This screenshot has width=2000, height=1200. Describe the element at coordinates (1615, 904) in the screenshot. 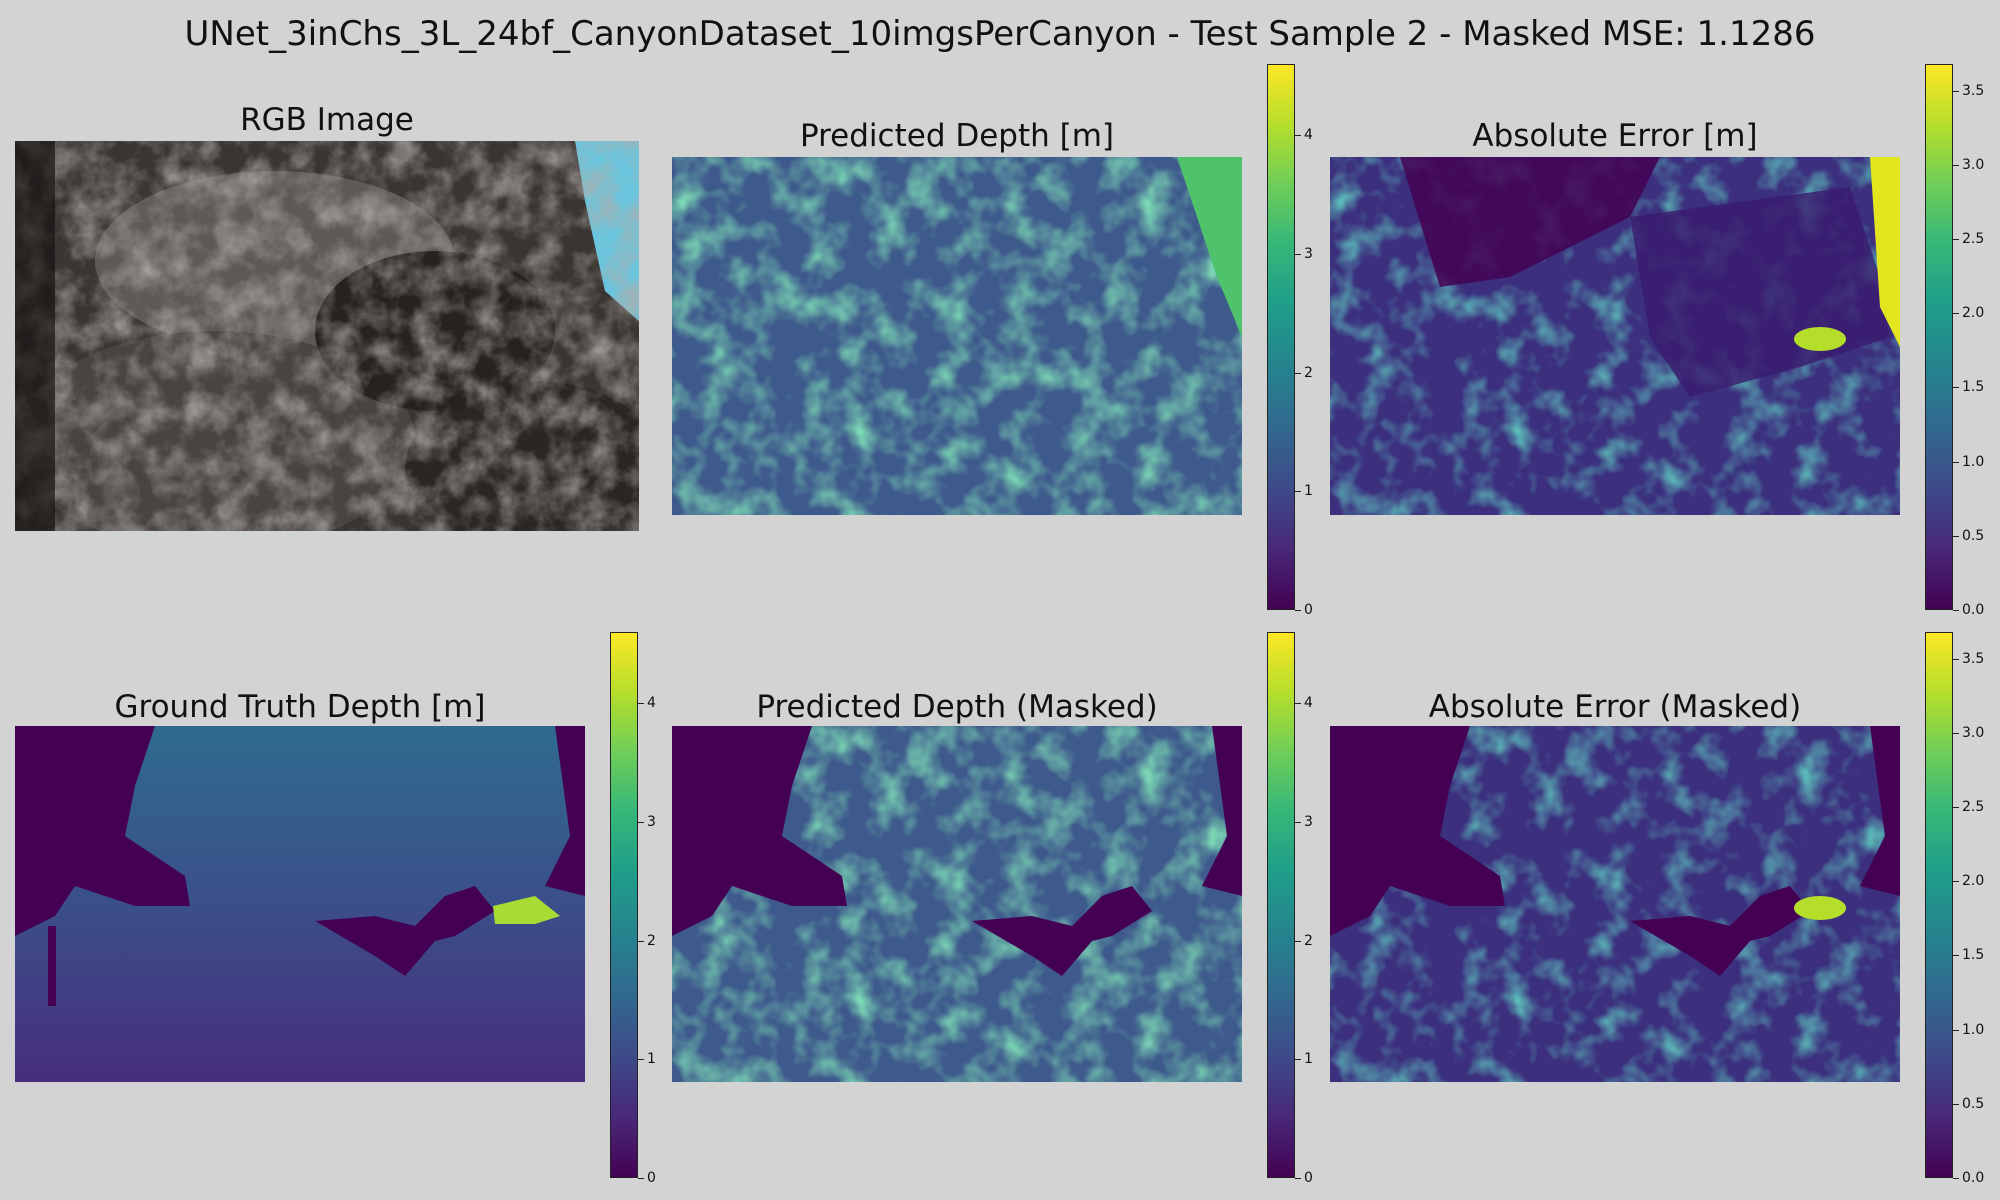

I see `abs-error-masked-map` at that location.